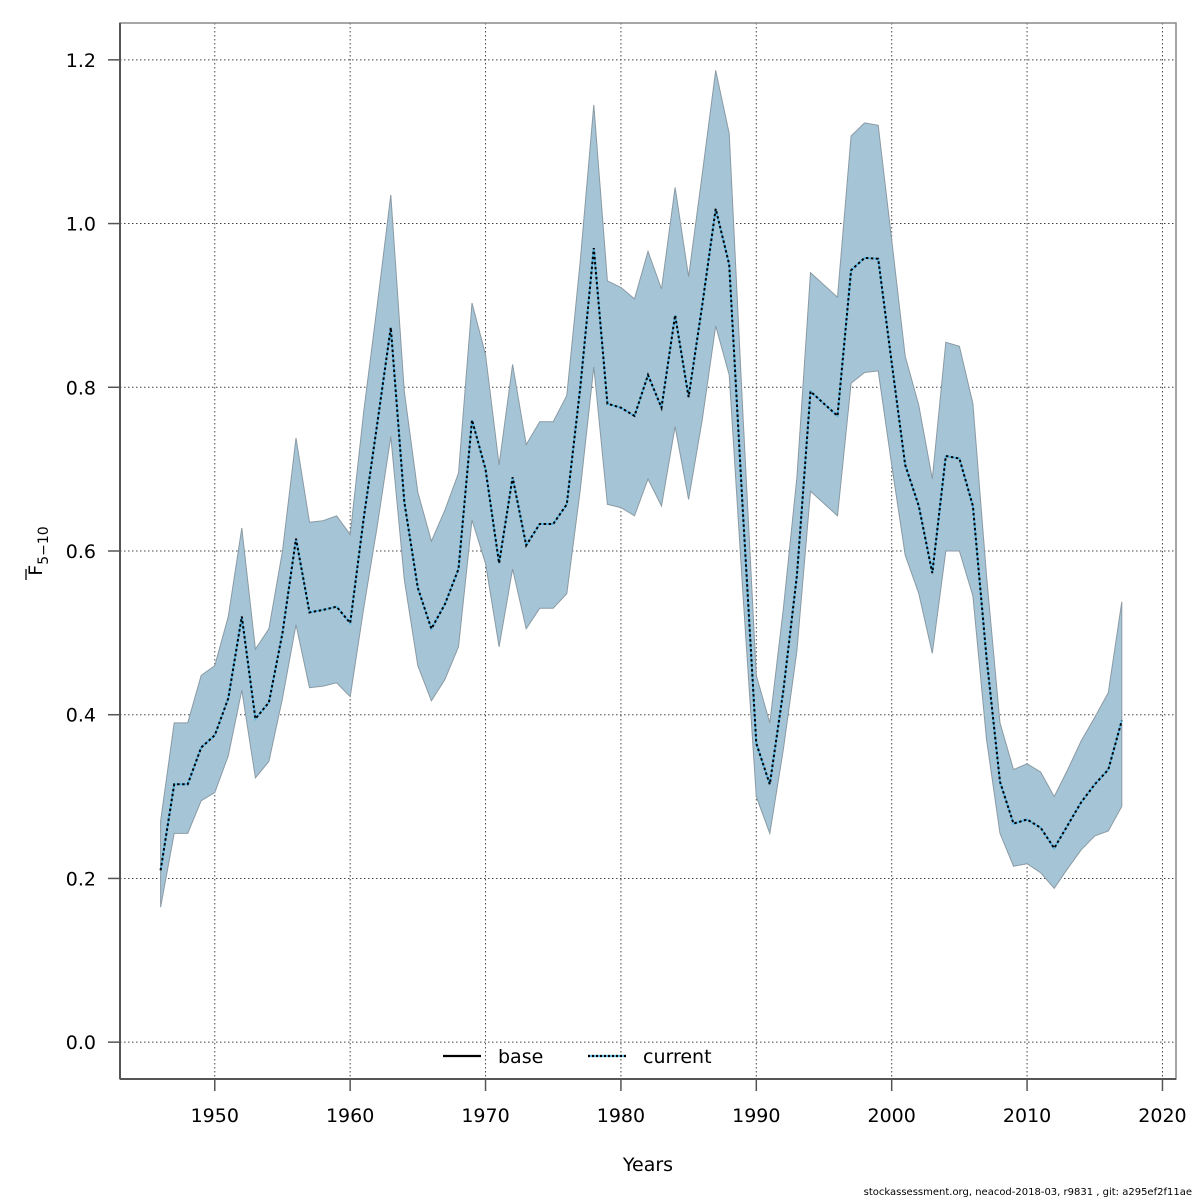 The width and height of the screenshot is (1200, 1200). What do you see at coordinates (677, 1057) in the screenshot?
I see `legend-label-current: current` at bounding box center [677, 1057].